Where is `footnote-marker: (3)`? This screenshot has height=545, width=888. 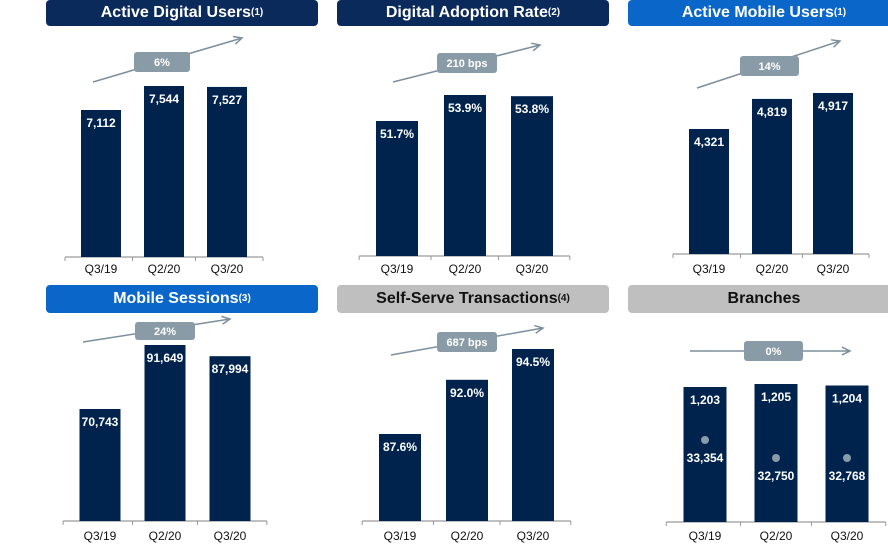 footnote-marker: (3) is located at coordinates (244, 298).